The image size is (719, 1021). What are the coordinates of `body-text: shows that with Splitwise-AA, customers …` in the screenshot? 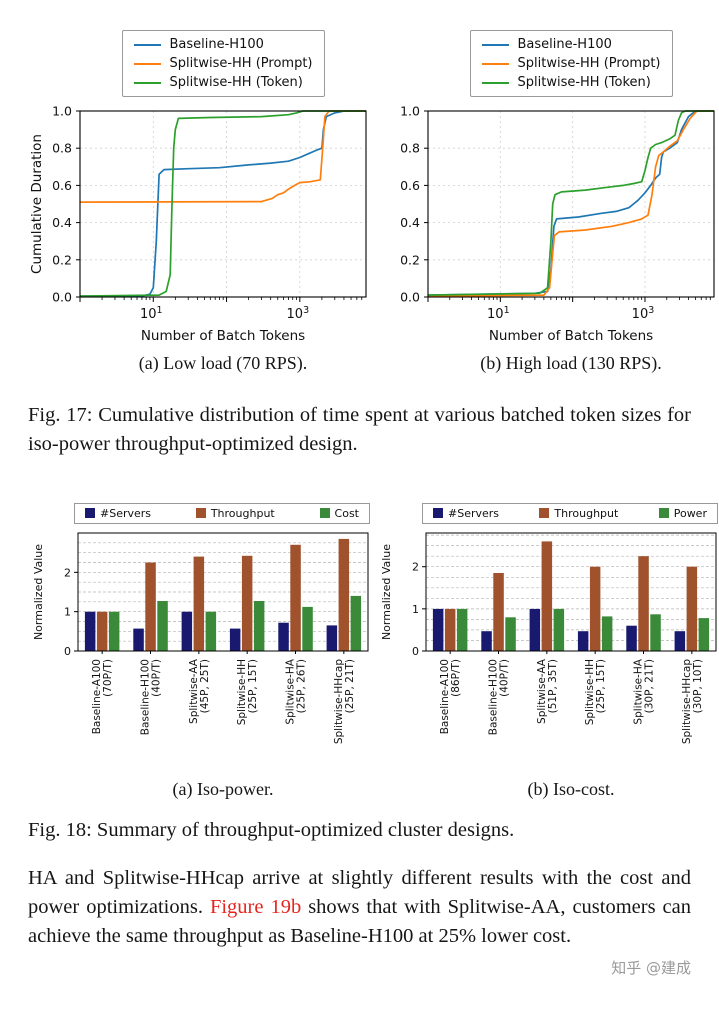 It's located at (359, 921).